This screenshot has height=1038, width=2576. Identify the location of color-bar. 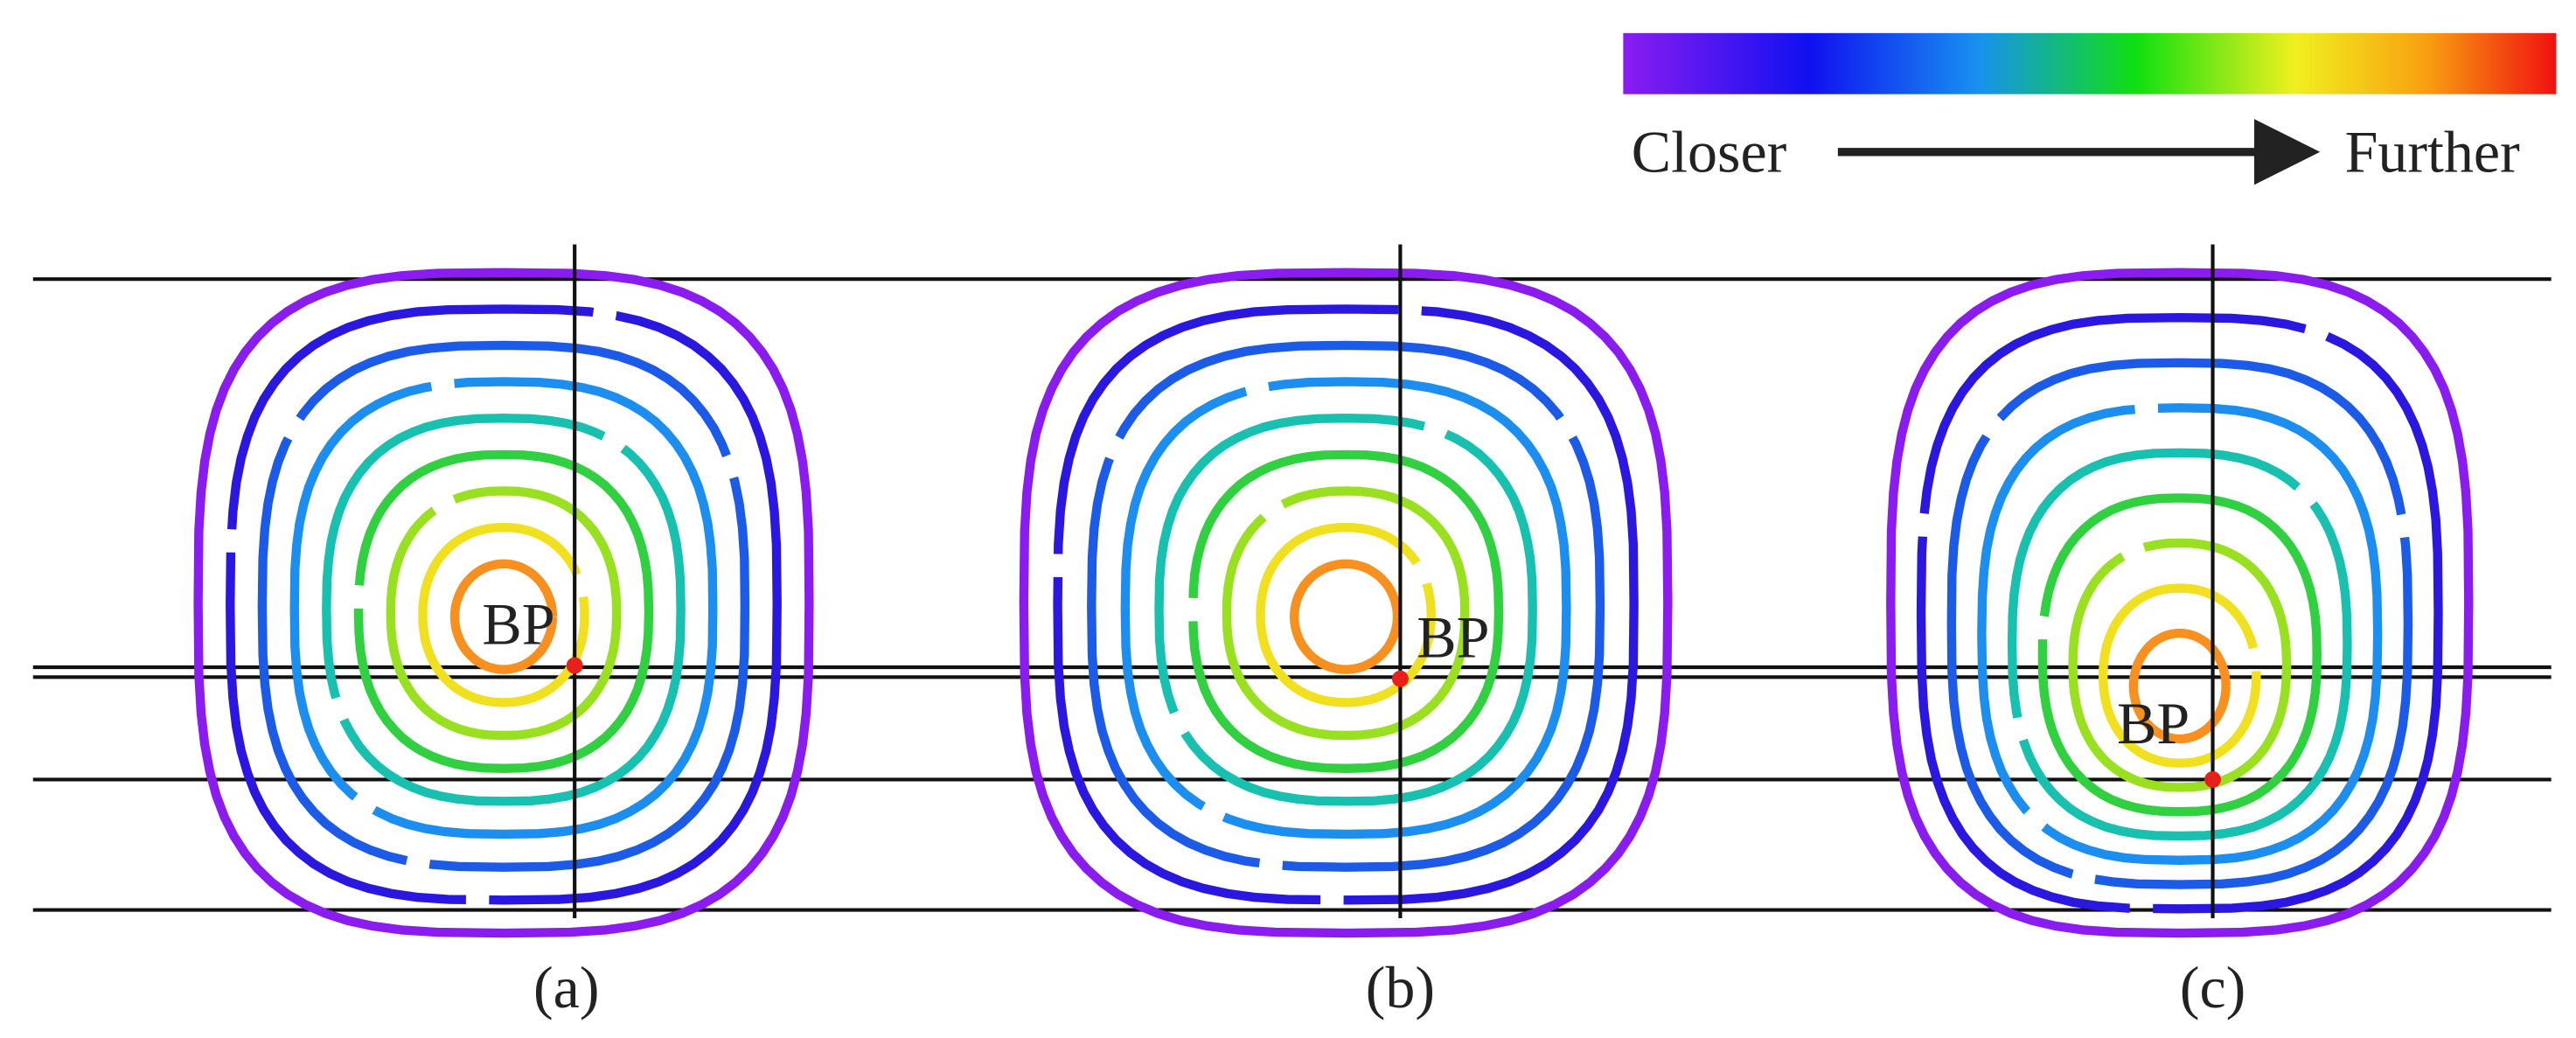
(2090, 63).